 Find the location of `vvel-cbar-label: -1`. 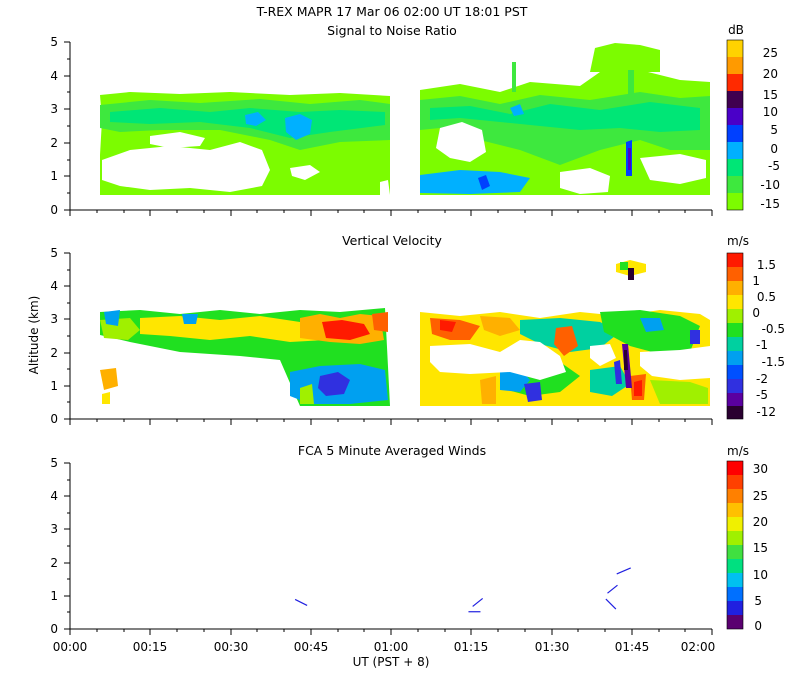

vvel-cbar-label: -1 is located at coordinates (762, 345).